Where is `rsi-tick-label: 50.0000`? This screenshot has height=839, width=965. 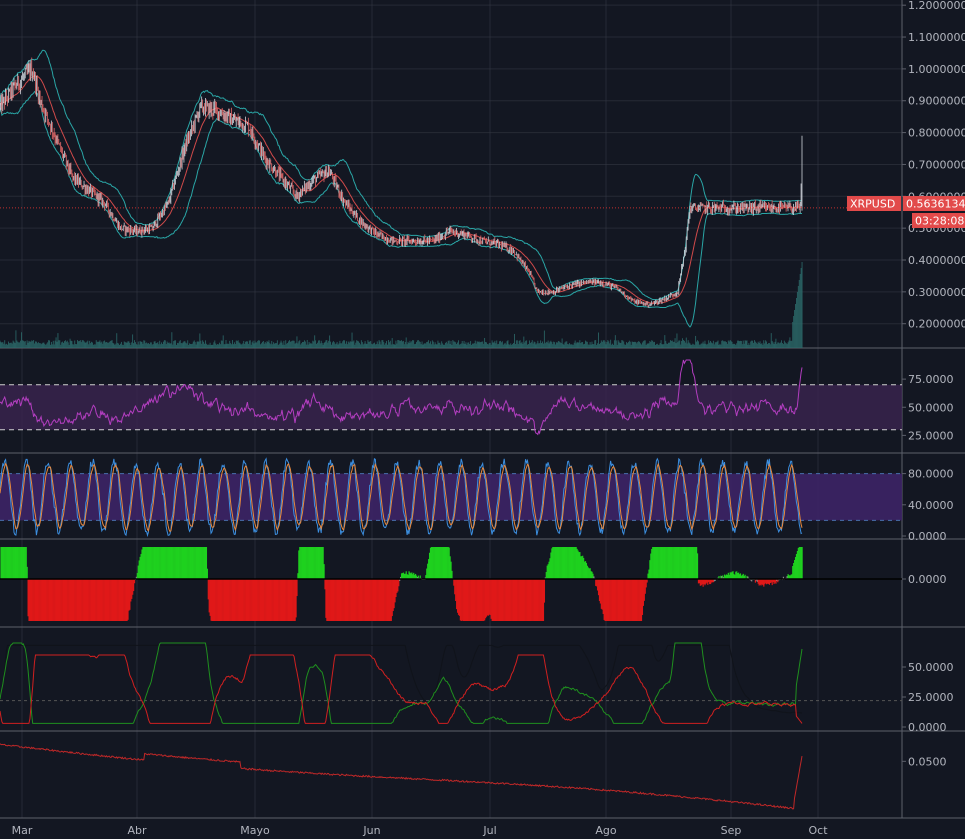 rsi-tick-label: 50.0000 is located at coordinates (931, 407).